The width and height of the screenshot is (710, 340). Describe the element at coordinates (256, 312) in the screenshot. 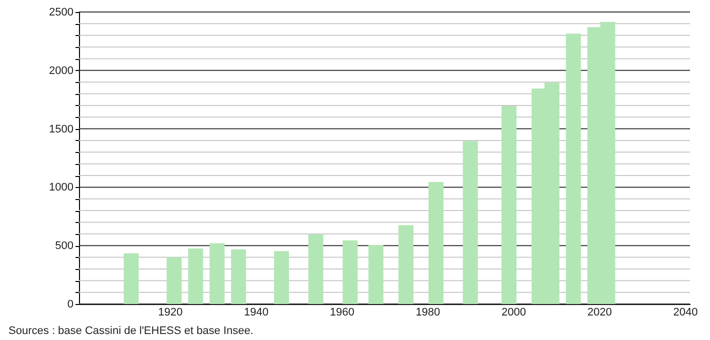

I see `x-tick-label: 1940` at that location.